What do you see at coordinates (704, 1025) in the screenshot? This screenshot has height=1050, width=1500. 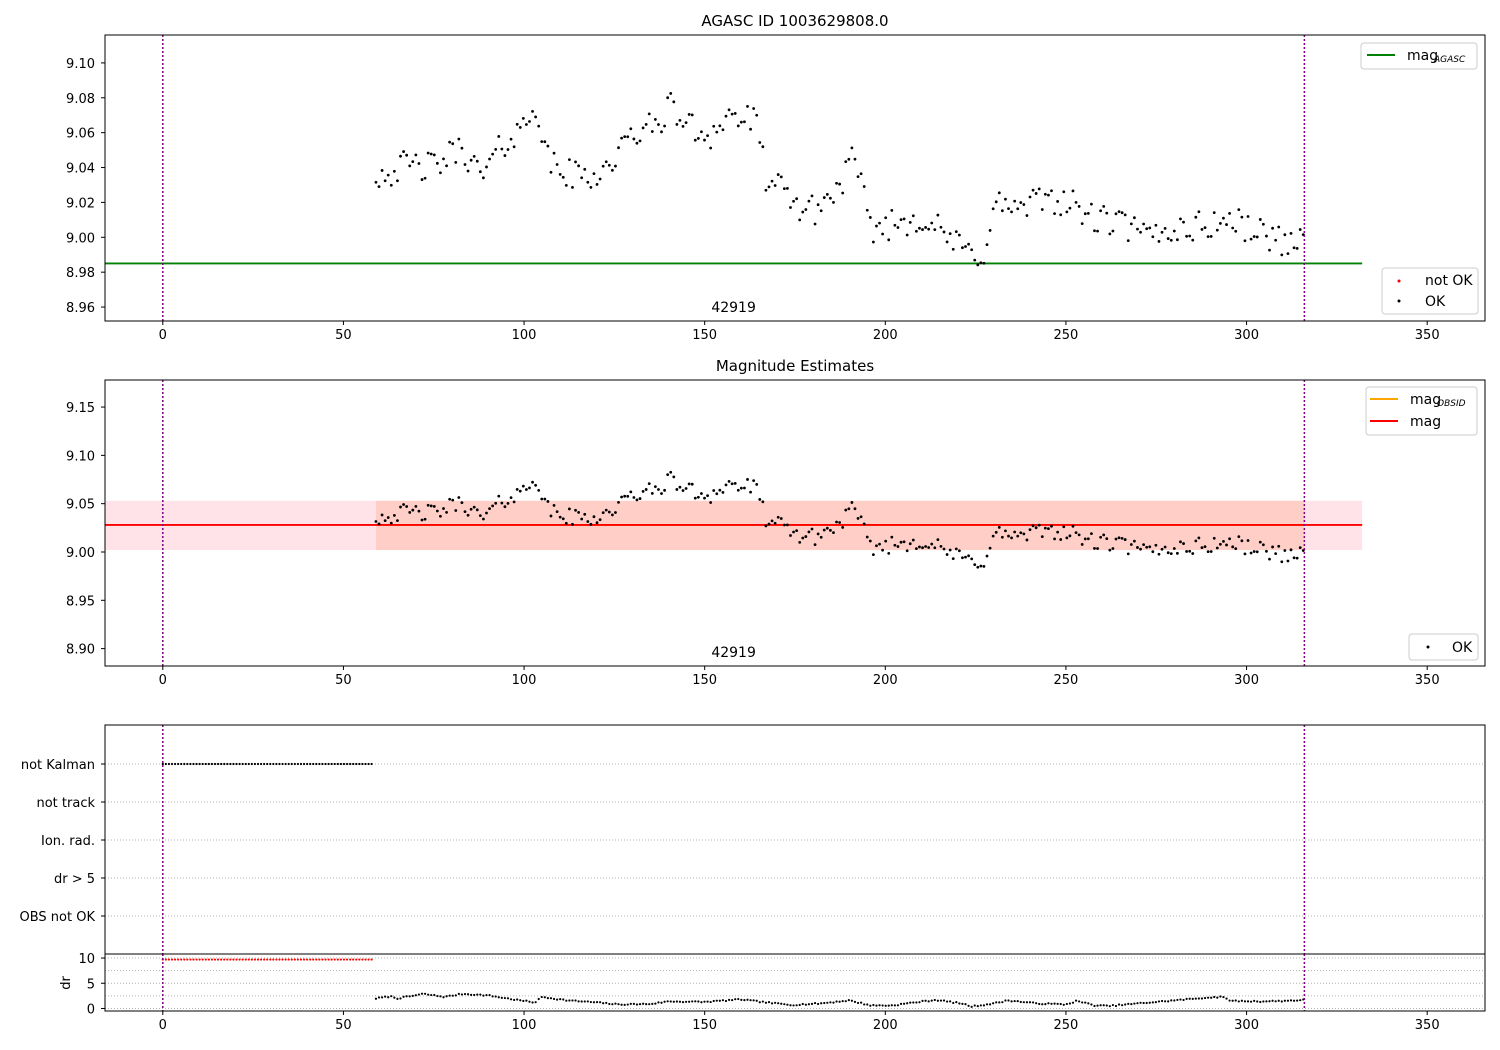 I see `x-tick-label: 150` at bounding box center [704, 1025].